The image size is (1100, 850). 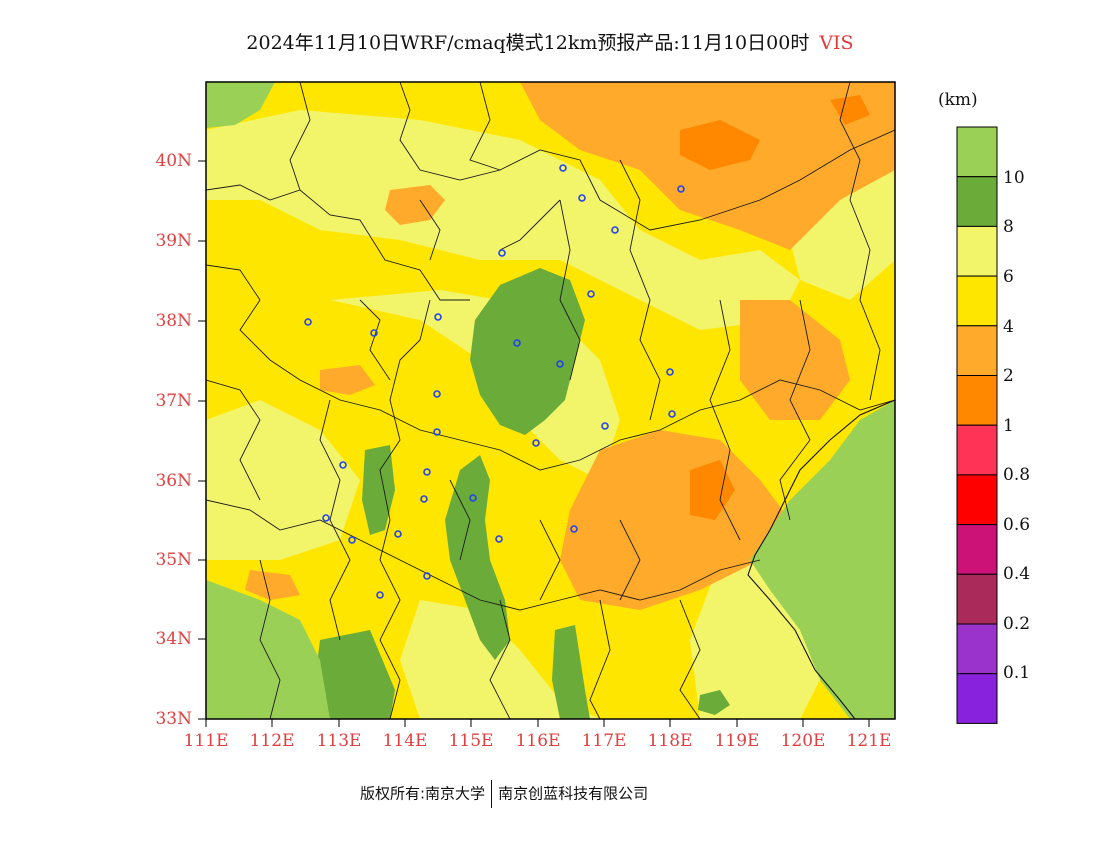 What do you see at coordinates (670, 741) in the screenshot?
I see `lon-label-118e: 118E` at bounding box center [670, 741].